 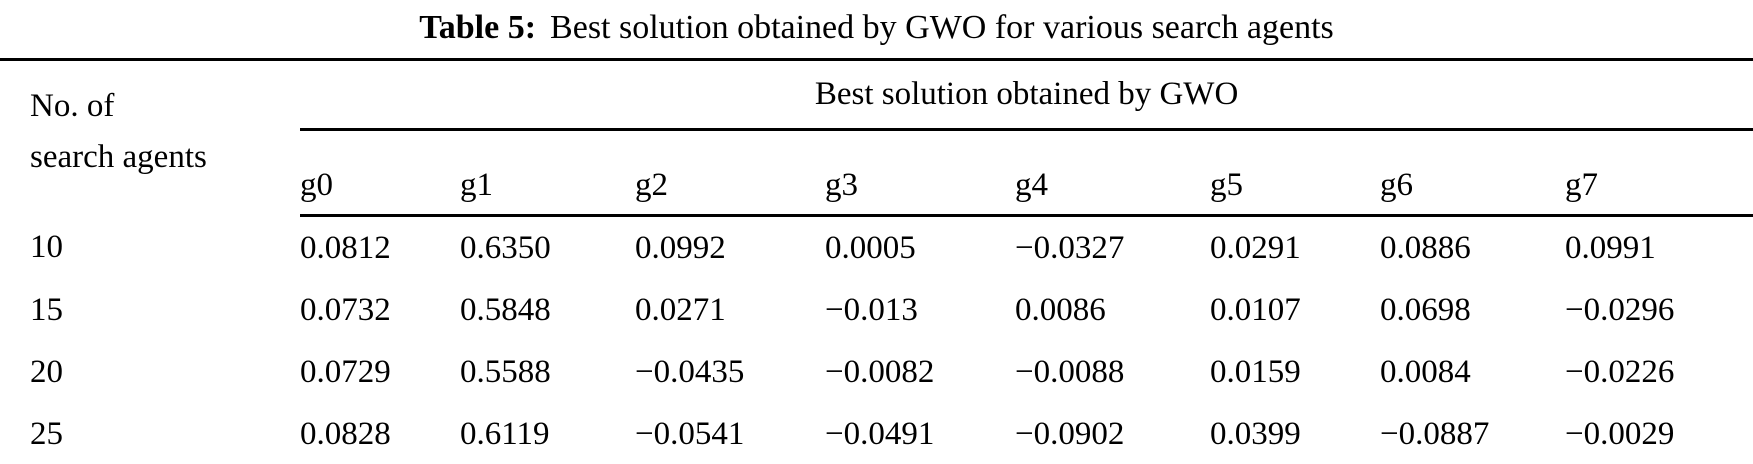 What do you see at coordinates (1070, 433) in the screenshot?
I see `cell-g4: −0.0902` at bounding box center [1070, 433].